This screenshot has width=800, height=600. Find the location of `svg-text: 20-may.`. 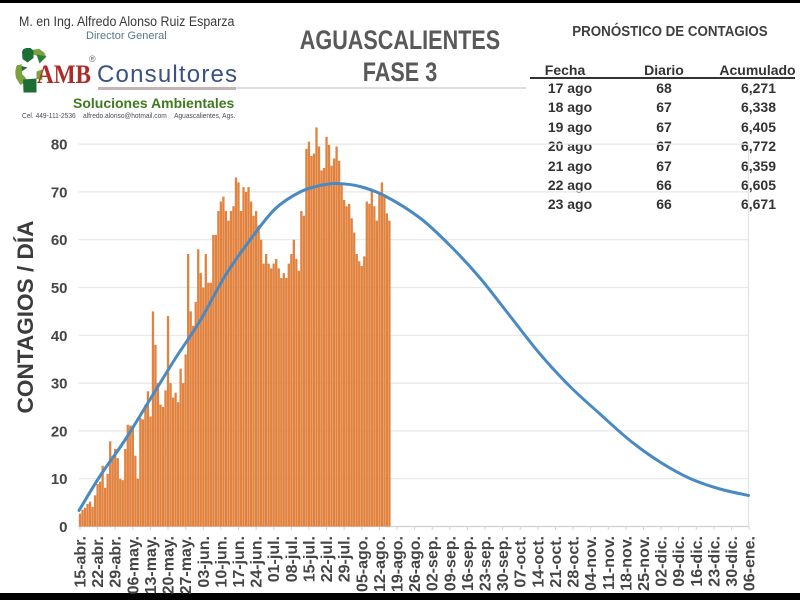

svg-text: 20-may. is located at coordinates (169, 565).